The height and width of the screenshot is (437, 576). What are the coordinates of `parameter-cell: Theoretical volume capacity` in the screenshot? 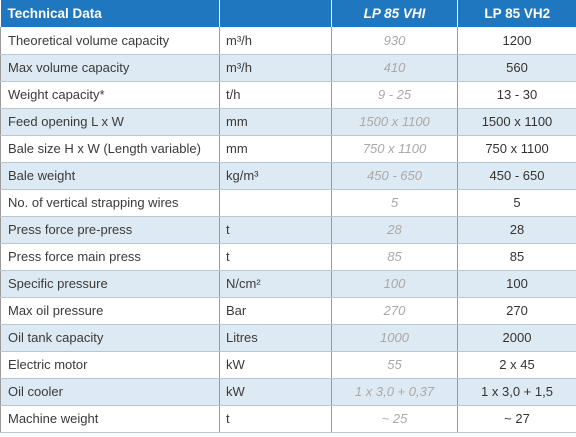 It's located at (110, 41).